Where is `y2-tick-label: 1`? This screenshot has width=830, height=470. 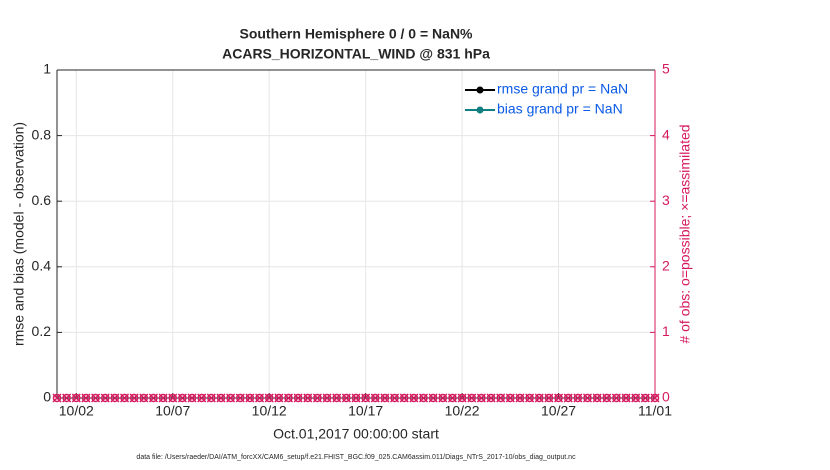
y2-tick-label: 1 is located at coordinates (666, 331).